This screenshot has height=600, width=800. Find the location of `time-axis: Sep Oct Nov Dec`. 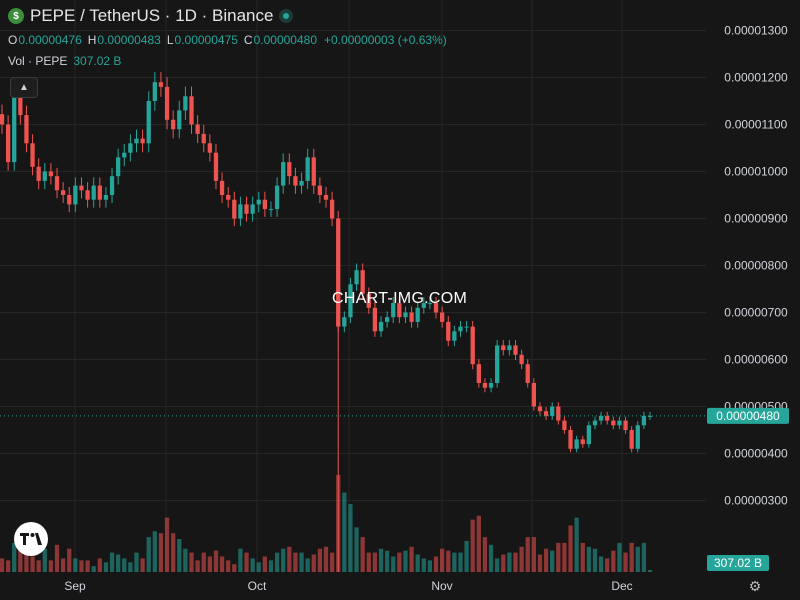

time-axis: Sep Oct Nov Dec is located at coordinates (348, 586).